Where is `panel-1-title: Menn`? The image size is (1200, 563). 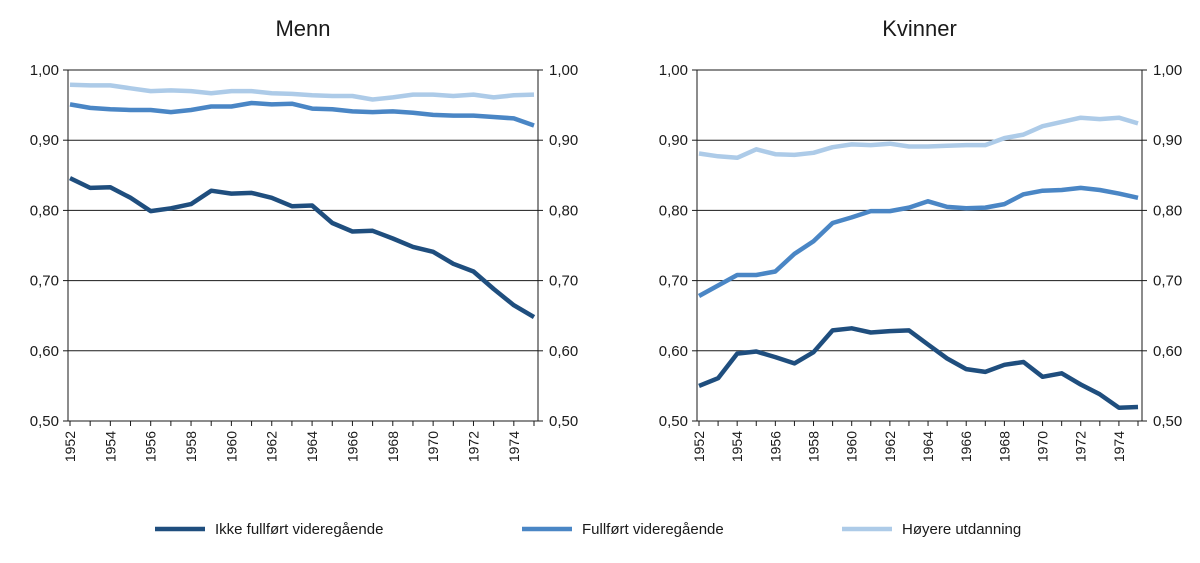 panel-1-title: Menn is located at coordinates (302, 28).